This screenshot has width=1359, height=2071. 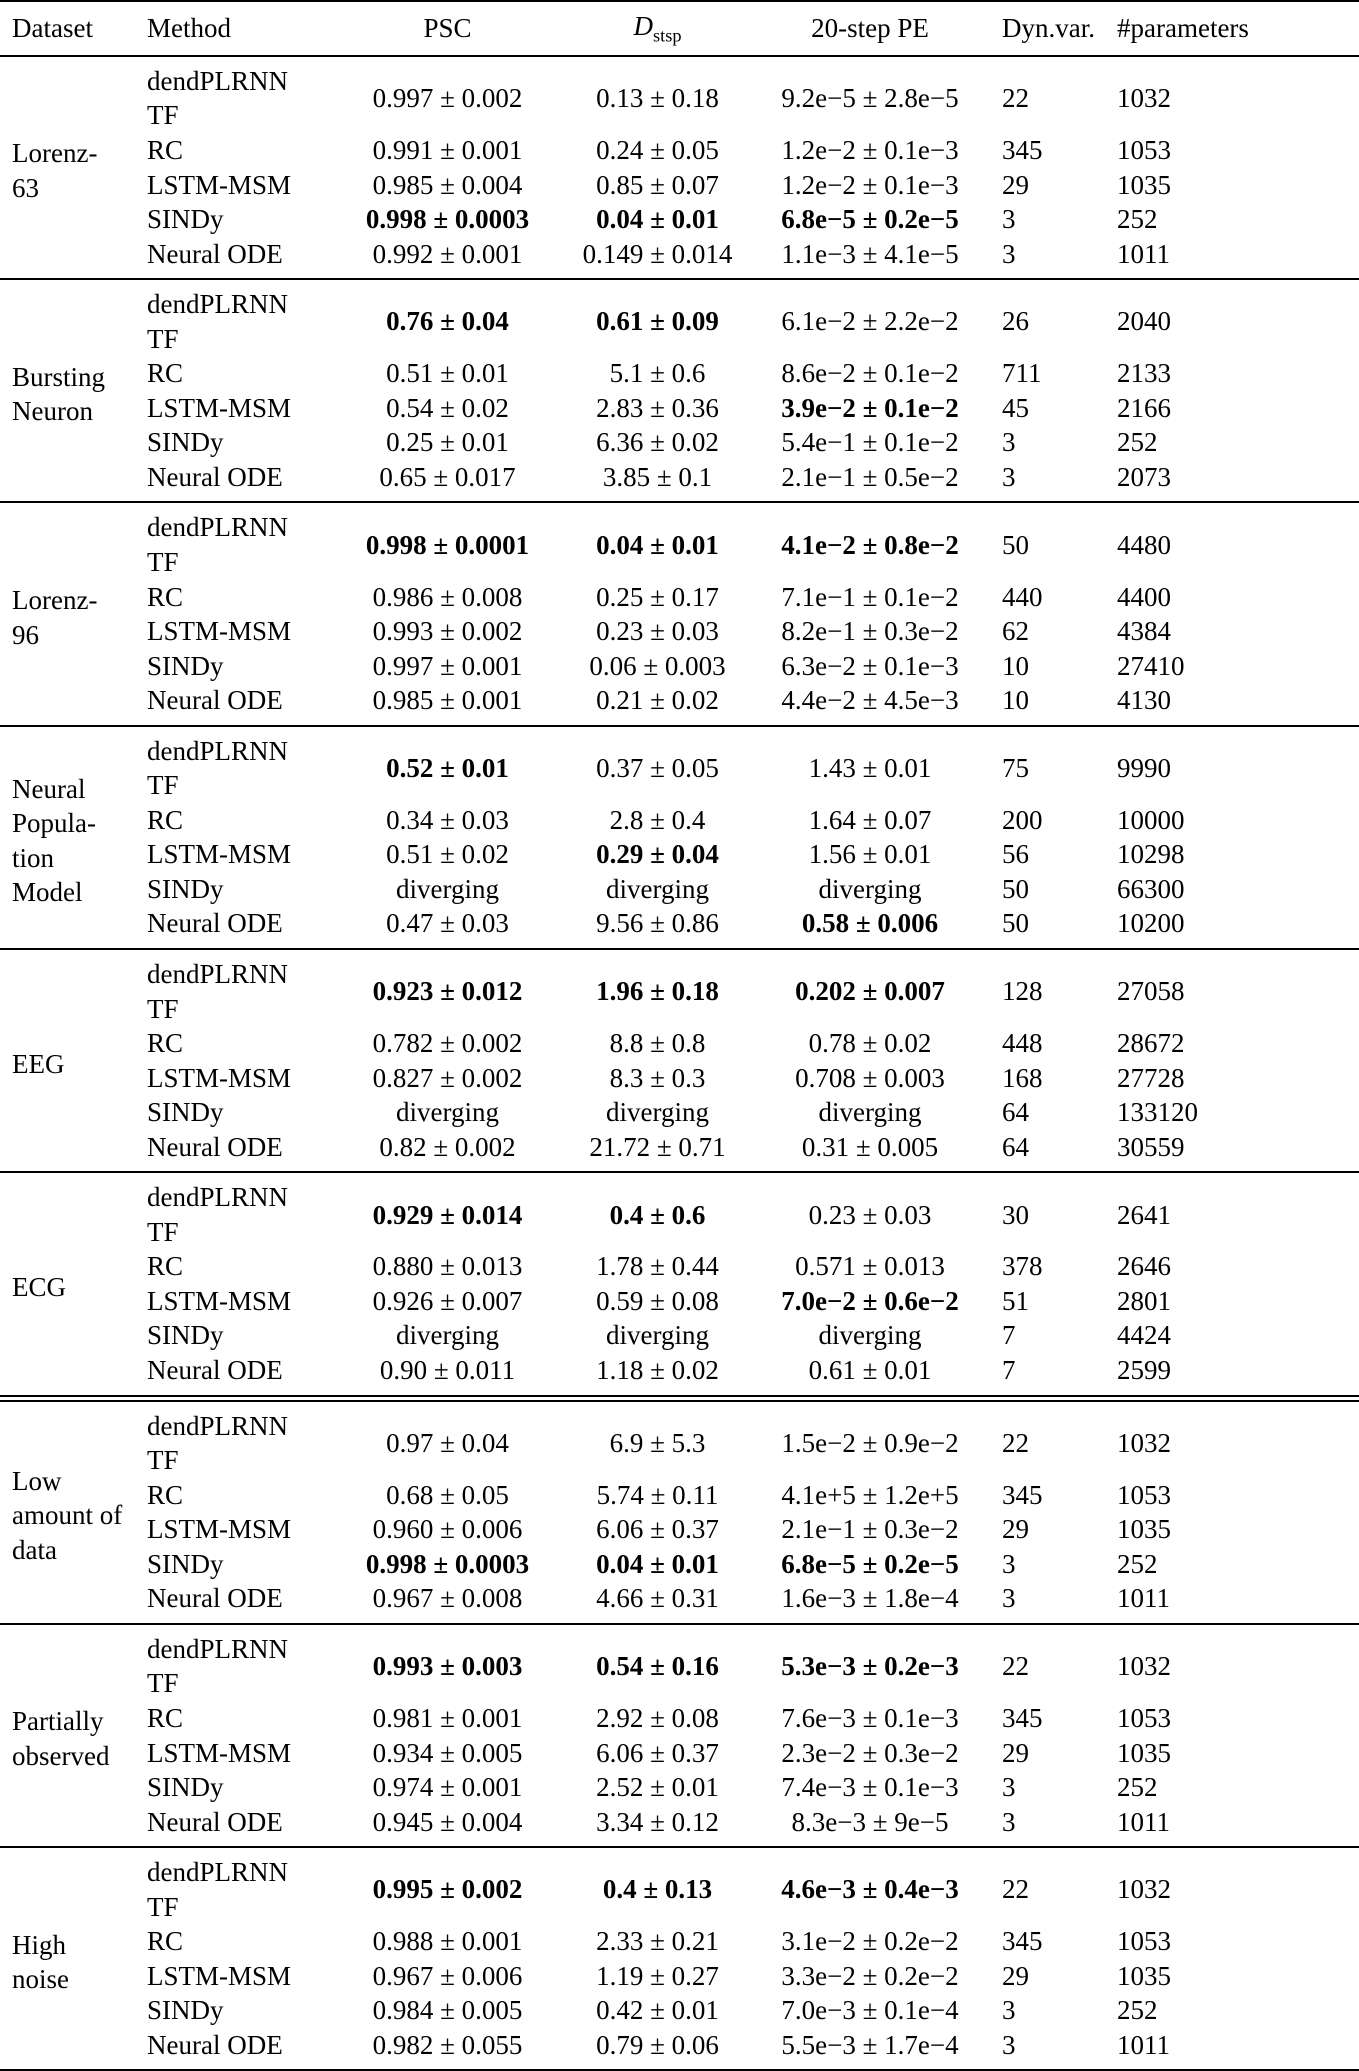 What do you see at coordinates (870, 407) in the screenshot?
I see `pe-value: 3.9e−2 ± 0.1e−2` at bounding box center [870, 407].